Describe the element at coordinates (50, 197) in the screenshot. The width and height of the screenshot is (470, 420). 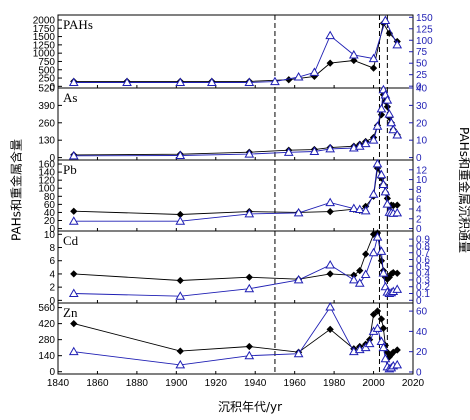
I see `left-tick-label: 80` at that location.